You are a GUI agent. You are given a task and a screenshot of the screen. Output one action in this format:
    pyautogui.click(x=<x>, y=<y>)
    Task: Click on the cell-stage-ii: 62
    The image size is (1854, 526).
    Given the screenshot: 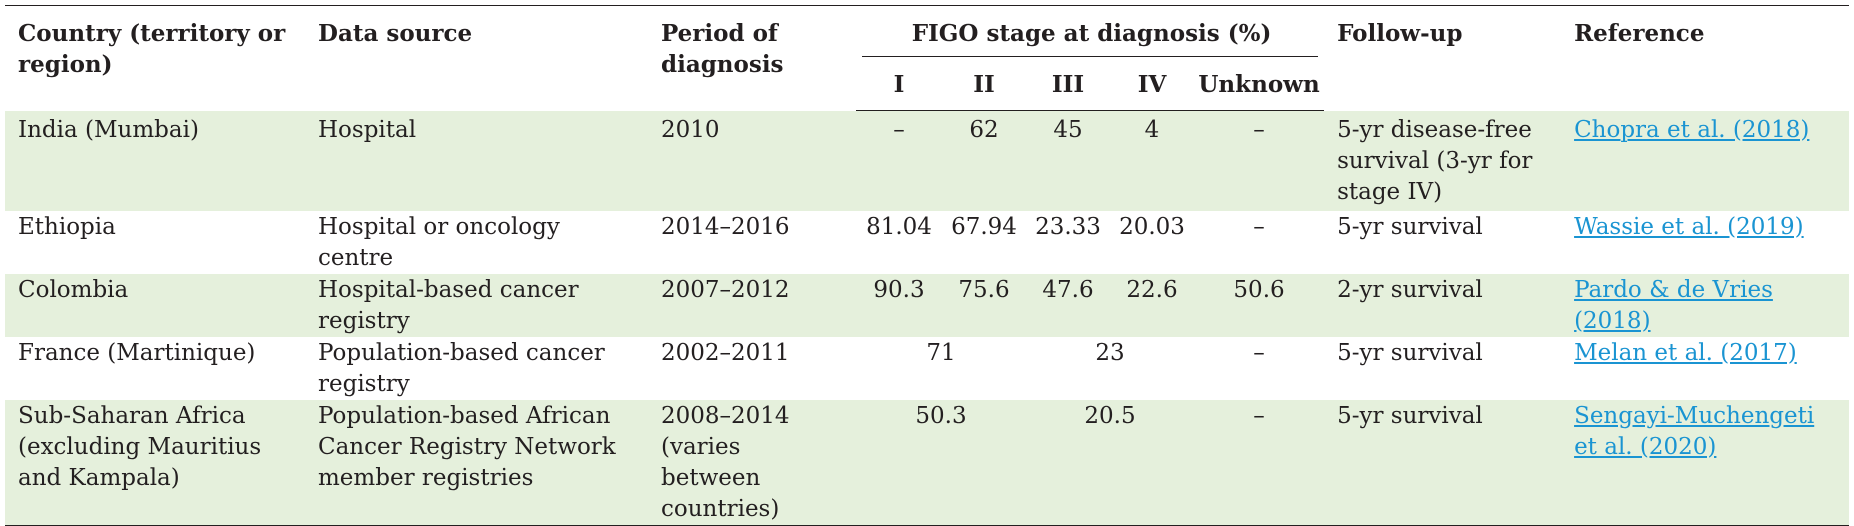 What is the action you would take?
    pyautogui.click(x=984, y=160)
    